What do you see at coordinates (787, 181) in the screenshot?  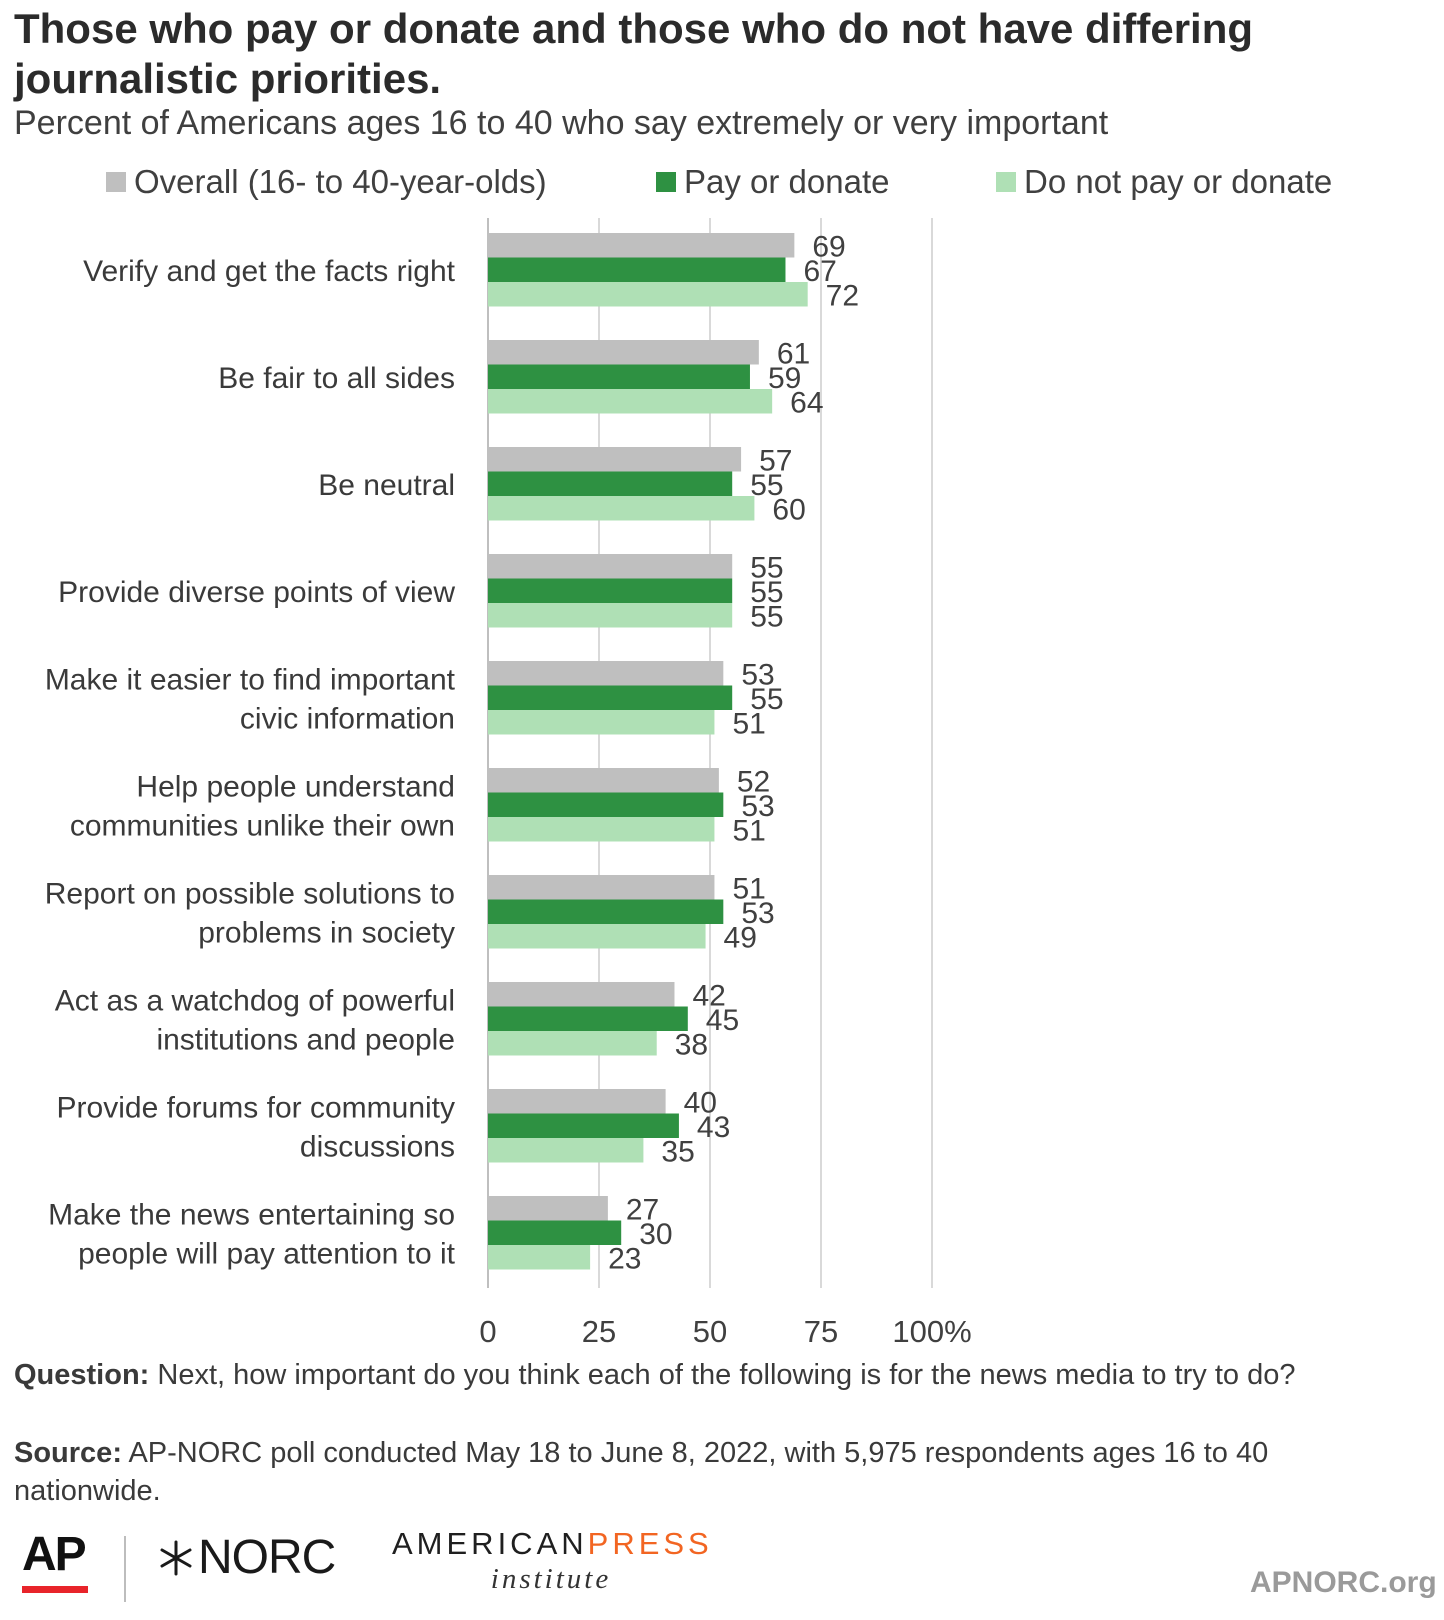 I see `legend-label-pay: Pay or donate` at bounding box center [787, 181].